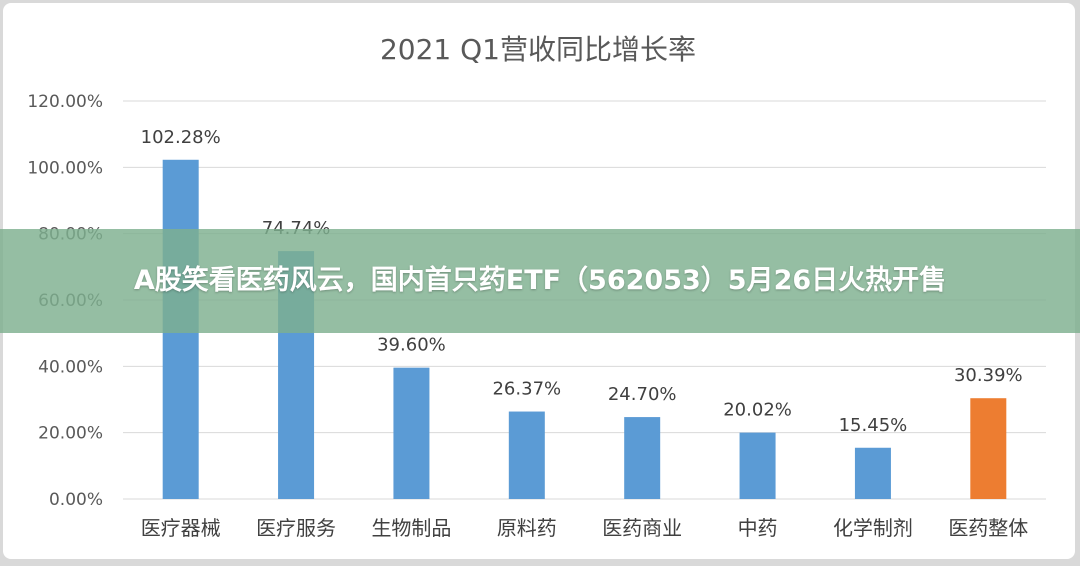 The height and width of the screenshot is (566, 1080). What do you see at coordinates (76, 500) in the screenshot?
I see `y-tick-label: 0.00%` at bounding box center [76, 500].